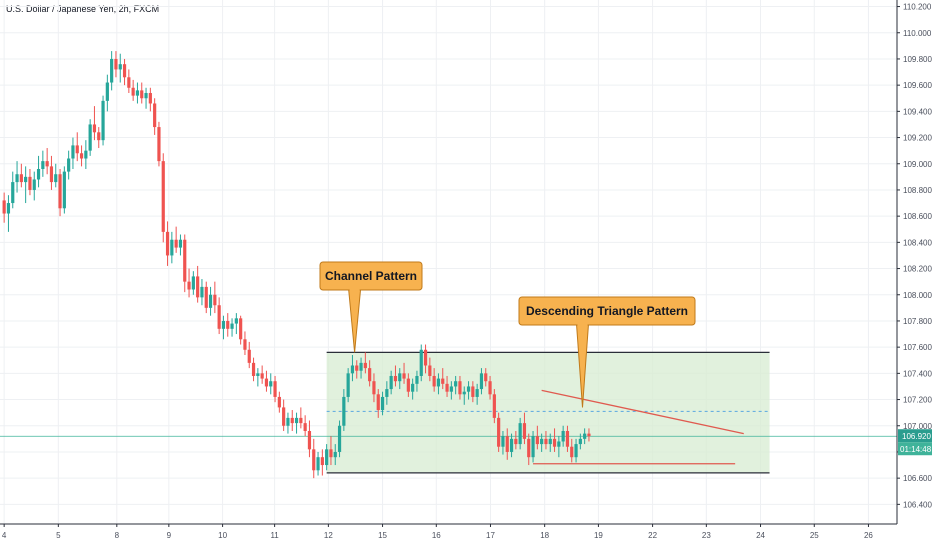 Image resolution: width=932 pixels, height=550 pixels. I want to click on triangle-resistance-line, so click(642, 412).